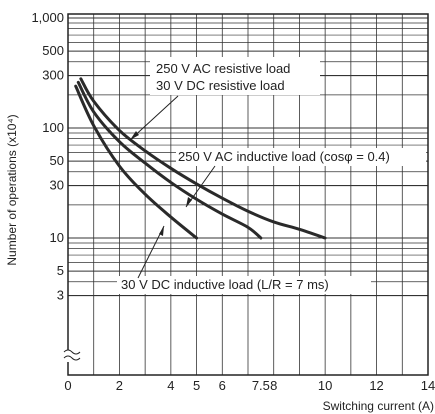 The image size is (435, 414). What do you see at coordinates (57, 160) in the screenshot?
I see `y-tick-label: 50` at bounding box center [57, 160].